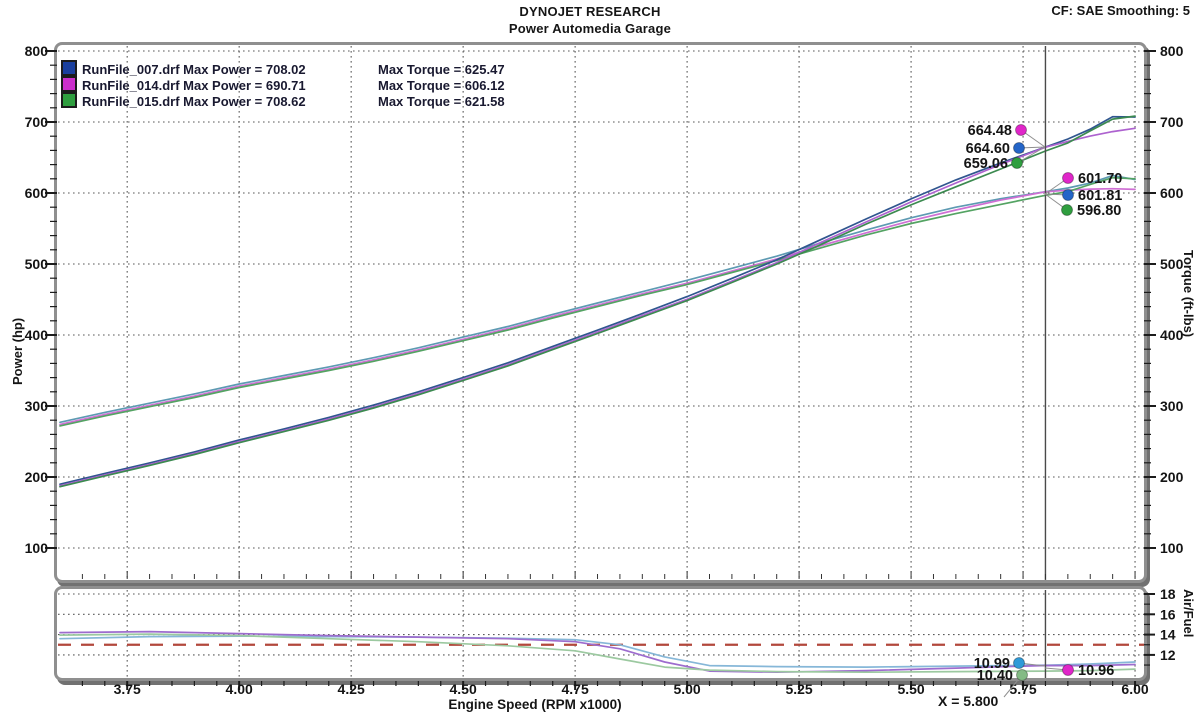  Describe the element at coordinates (590, 28) in the screenshot. I see `chart-subtitle: Power Automedia Garage` at that location.